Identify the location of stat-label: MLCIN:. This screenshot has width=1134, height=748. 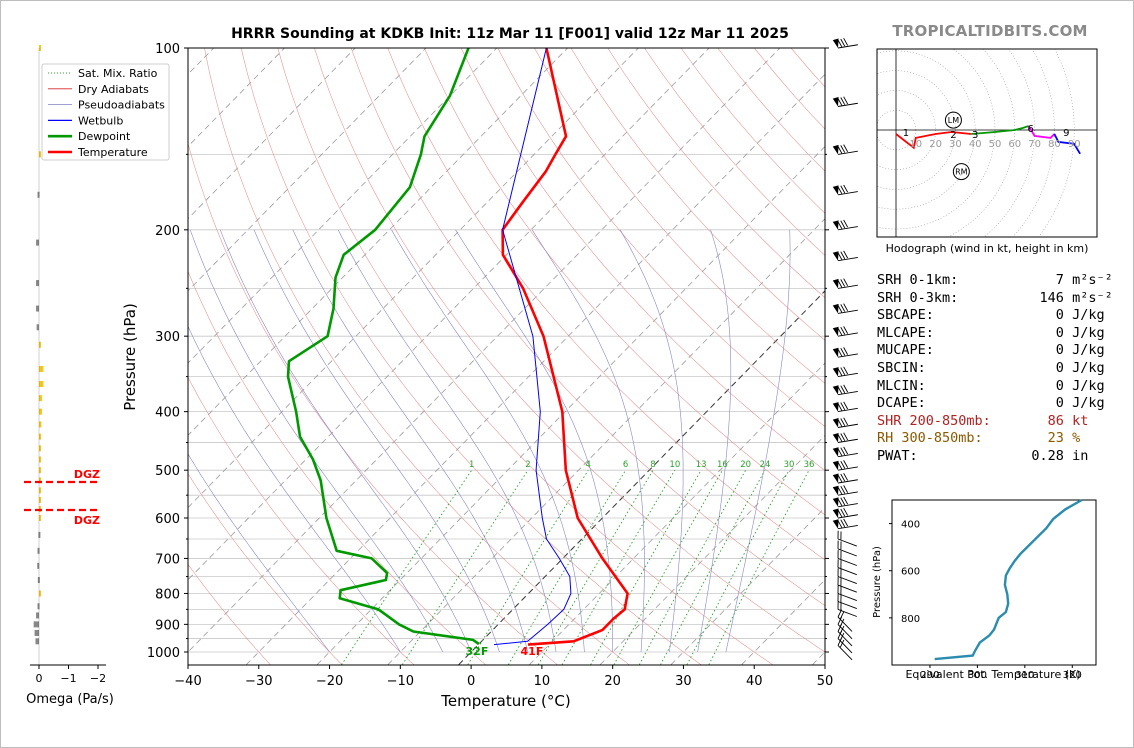
(946, 385).